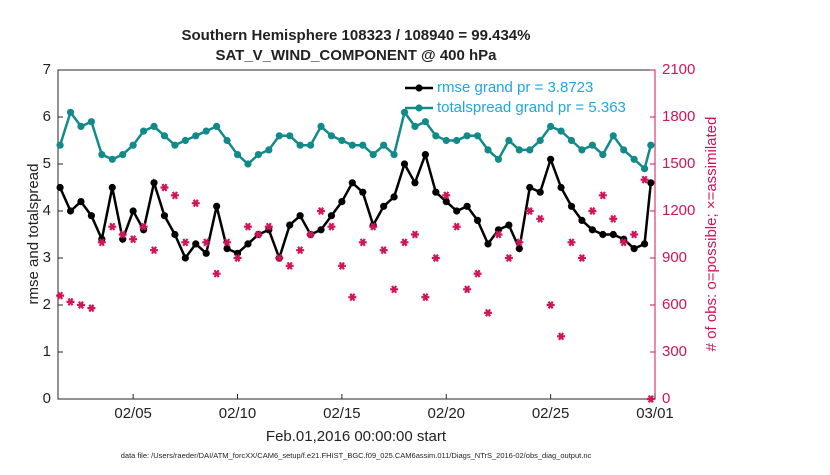  What do you see at coordinates (133, 413) in the screenshot?
I see `x-tick-label: 02/05` at bounding box center [133, 413].